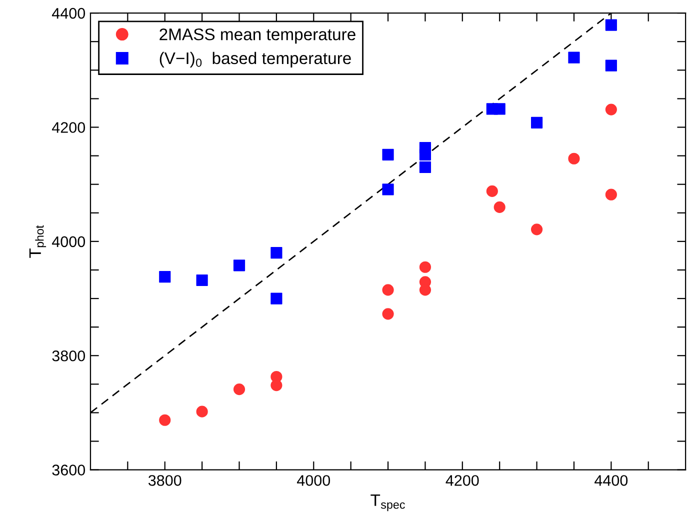 The image size is (696, 522). What do you see at coordinates (255, 60) in the screenshot?
I see `legend-label: (V−I)$_{0}$ based temperature` at bounding box center [255, 60].